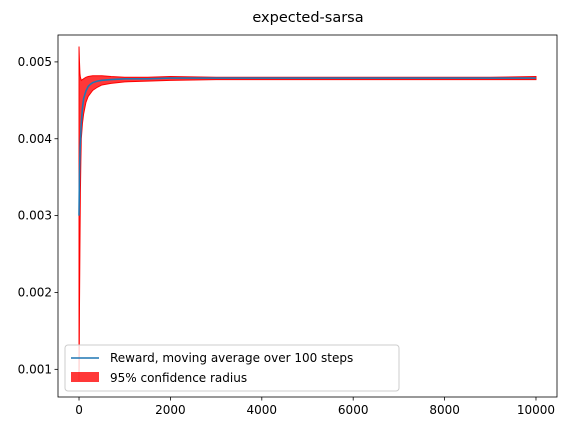 This screenshot has height=435, width=565. What do you see at coordinates (231, 358) in the screenshot?
I see `legend-entry-reward: Reward, moving average over 100 steps` at bounding box center [231, 358].